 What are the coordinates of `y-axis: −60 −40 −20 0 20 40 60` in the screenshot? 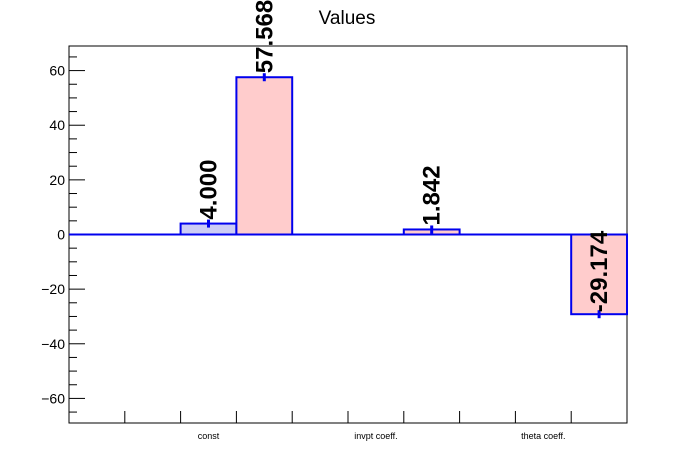 It's located at (63, 234).